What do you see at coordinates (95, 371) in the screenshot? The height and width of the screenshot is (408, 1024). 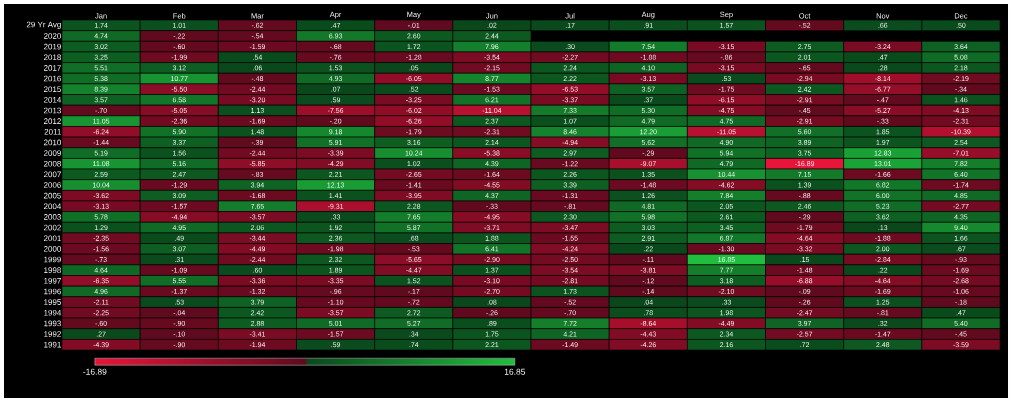 I see `color-bar-label: -16.89` at bounding box center [95, 371].